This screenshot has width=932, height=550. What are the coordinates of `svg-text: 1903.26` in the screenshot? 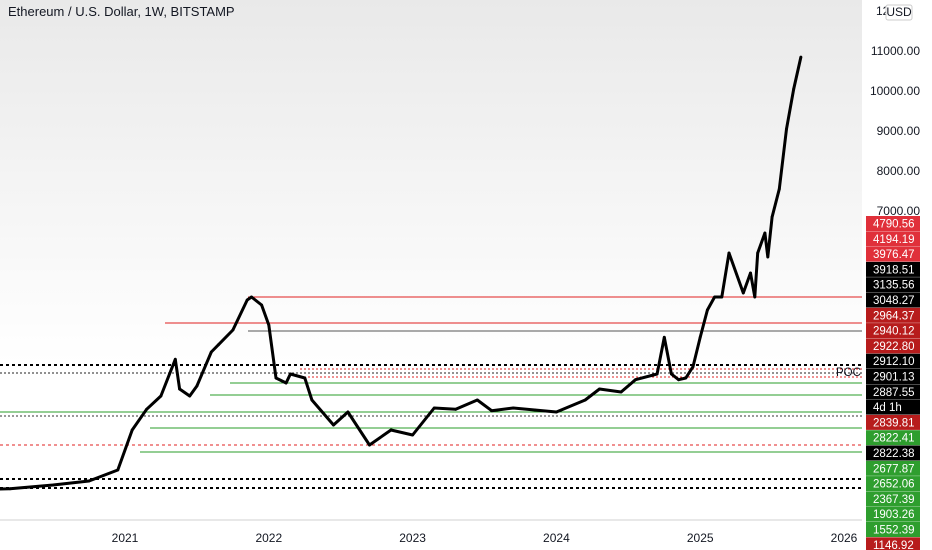 It's located at (894, 515).